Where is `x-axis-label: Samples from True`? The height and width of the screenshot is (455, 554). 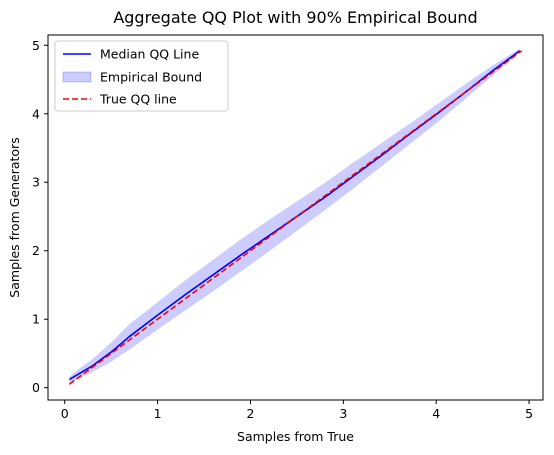
x-axis-label: Samples from True is located at coordinates (295, 436).